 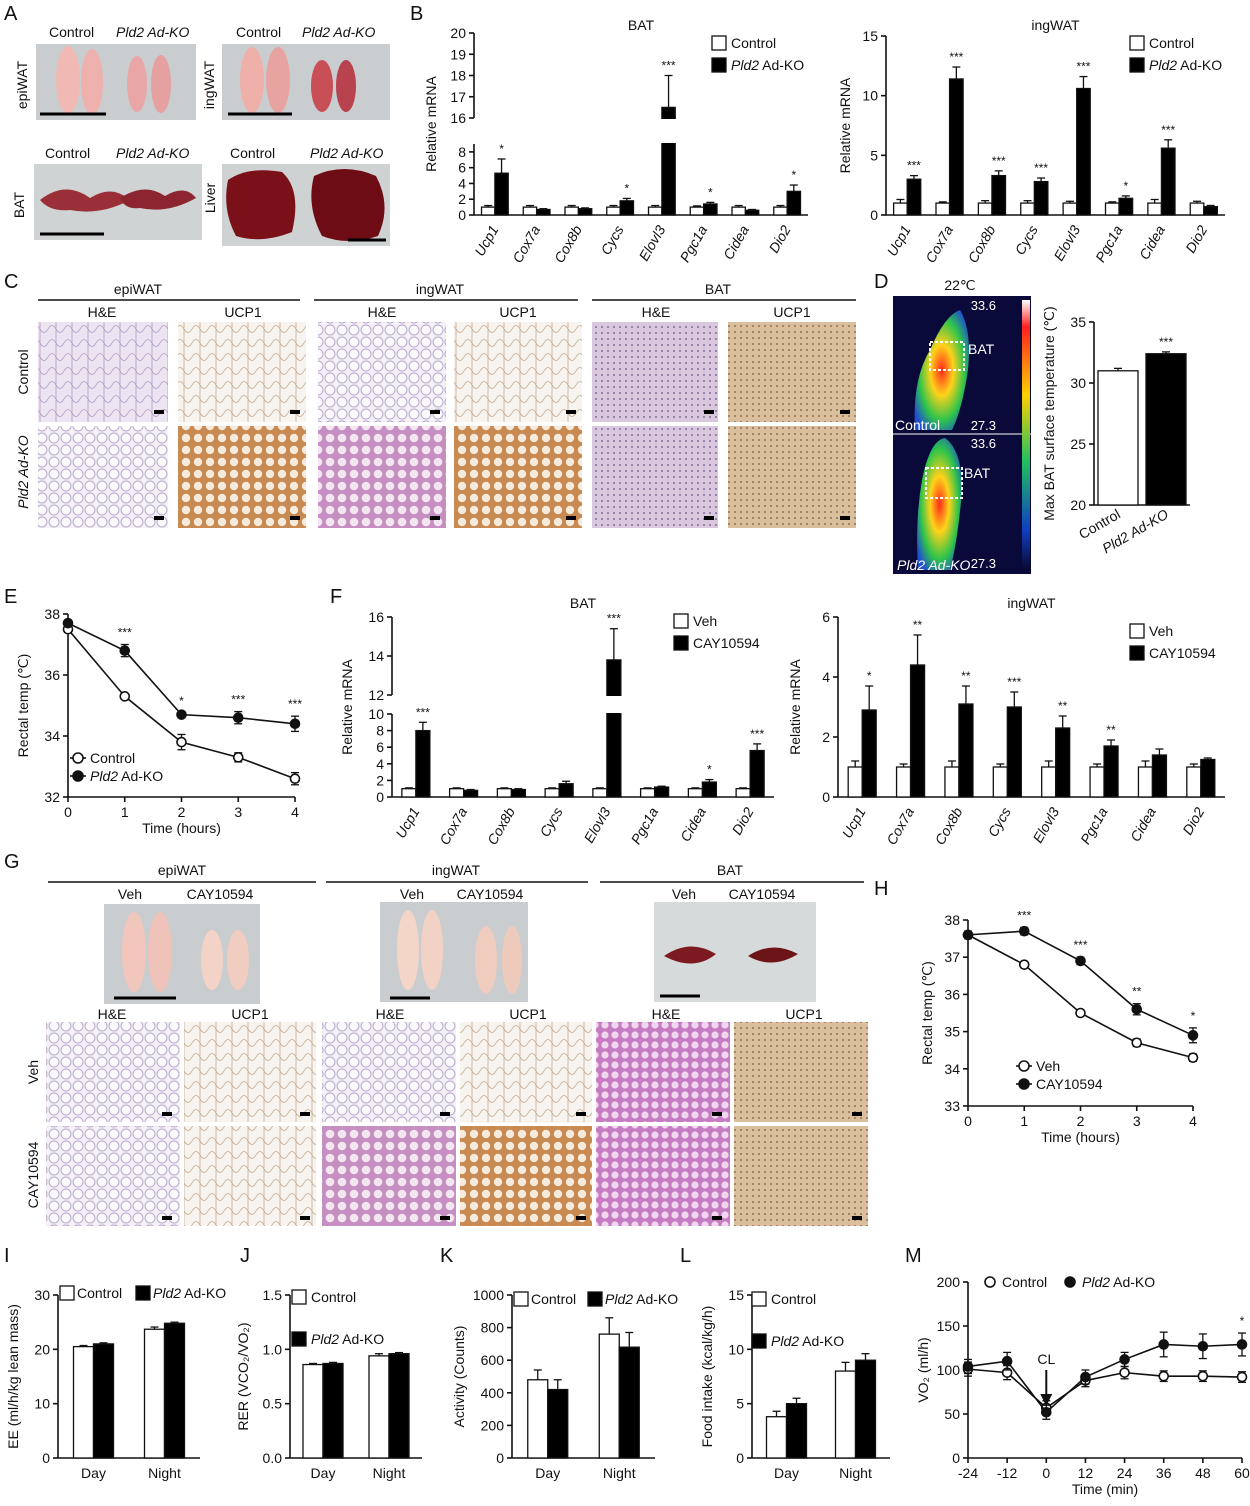 I want to click on g-group-ingwat: ingWAT, so click(x=456, y=870).